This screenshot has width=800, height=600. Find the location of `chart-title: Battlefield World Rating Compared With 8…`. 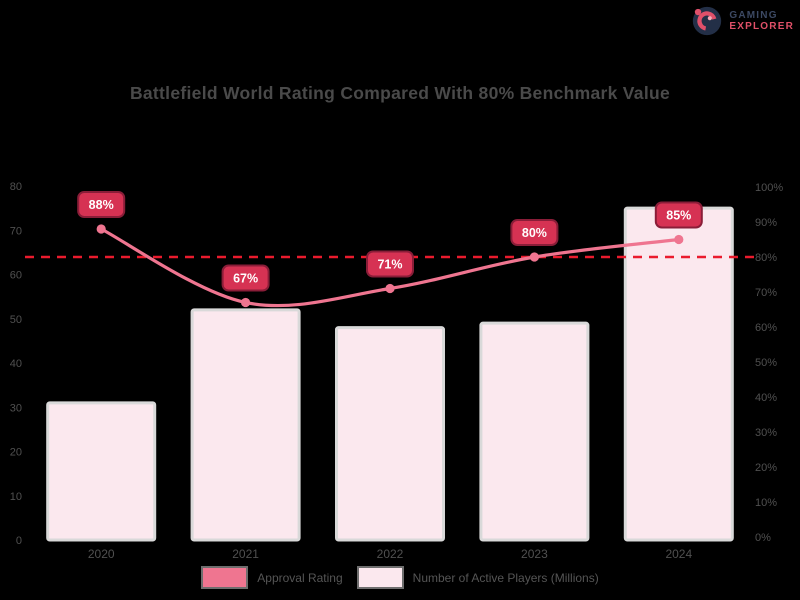

chart-title: Battlefield World Rating Compared With 8… is located at coordinates (400, 93).